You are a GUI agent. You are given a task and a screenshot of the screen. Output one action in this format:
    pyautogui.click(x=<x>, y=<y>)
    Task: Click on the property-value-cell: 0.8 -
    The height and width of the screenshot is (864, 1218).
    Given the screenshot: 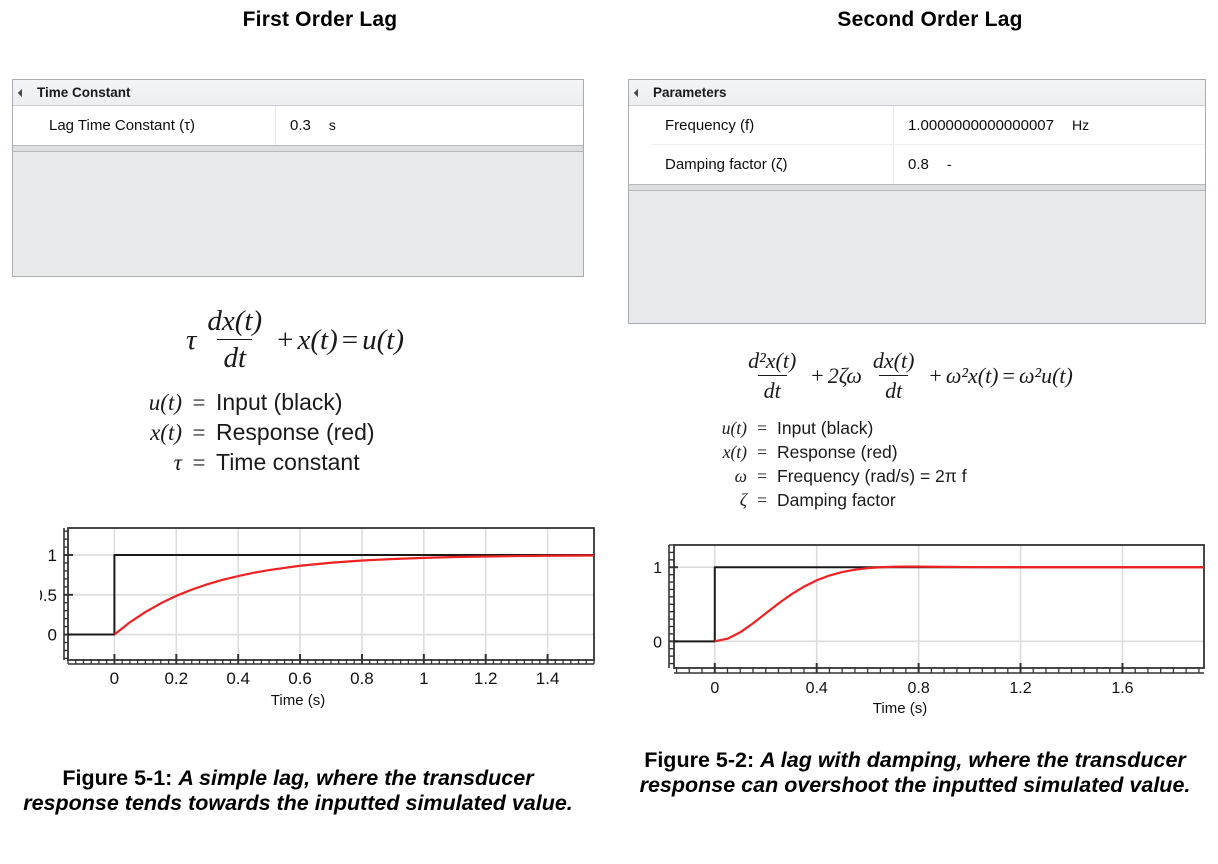 What is the action you would take?
    pyautogui.click(x=1049, y=164)
    